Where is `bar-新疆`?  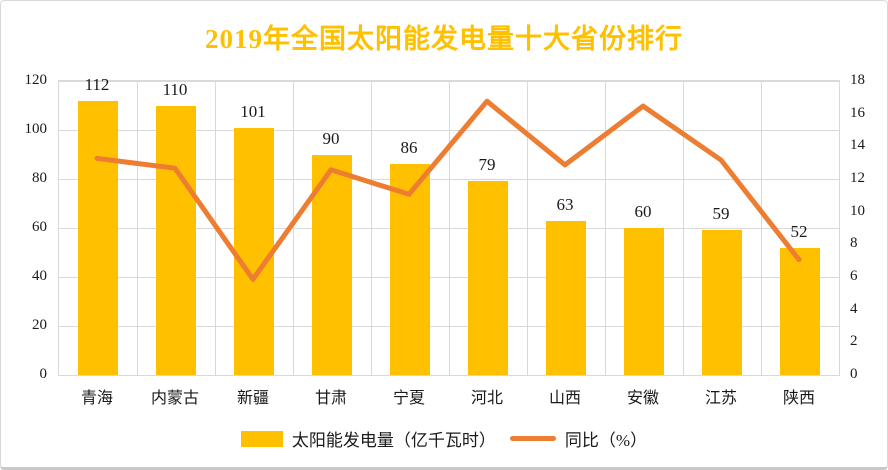 bar-新疆 is located at coordinates (254, 251).